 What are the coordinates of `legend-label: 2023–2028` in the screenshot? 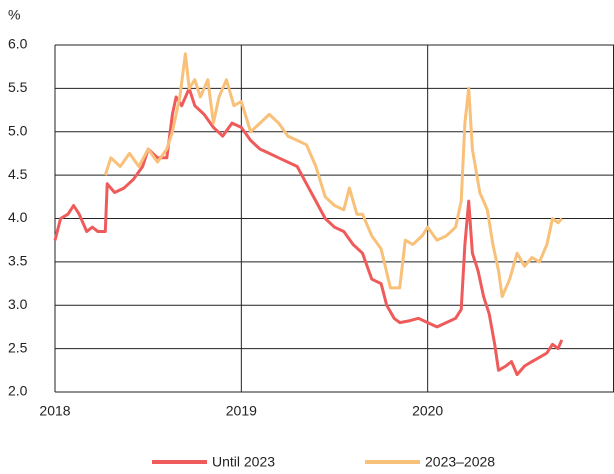 It's located at (460, 462).